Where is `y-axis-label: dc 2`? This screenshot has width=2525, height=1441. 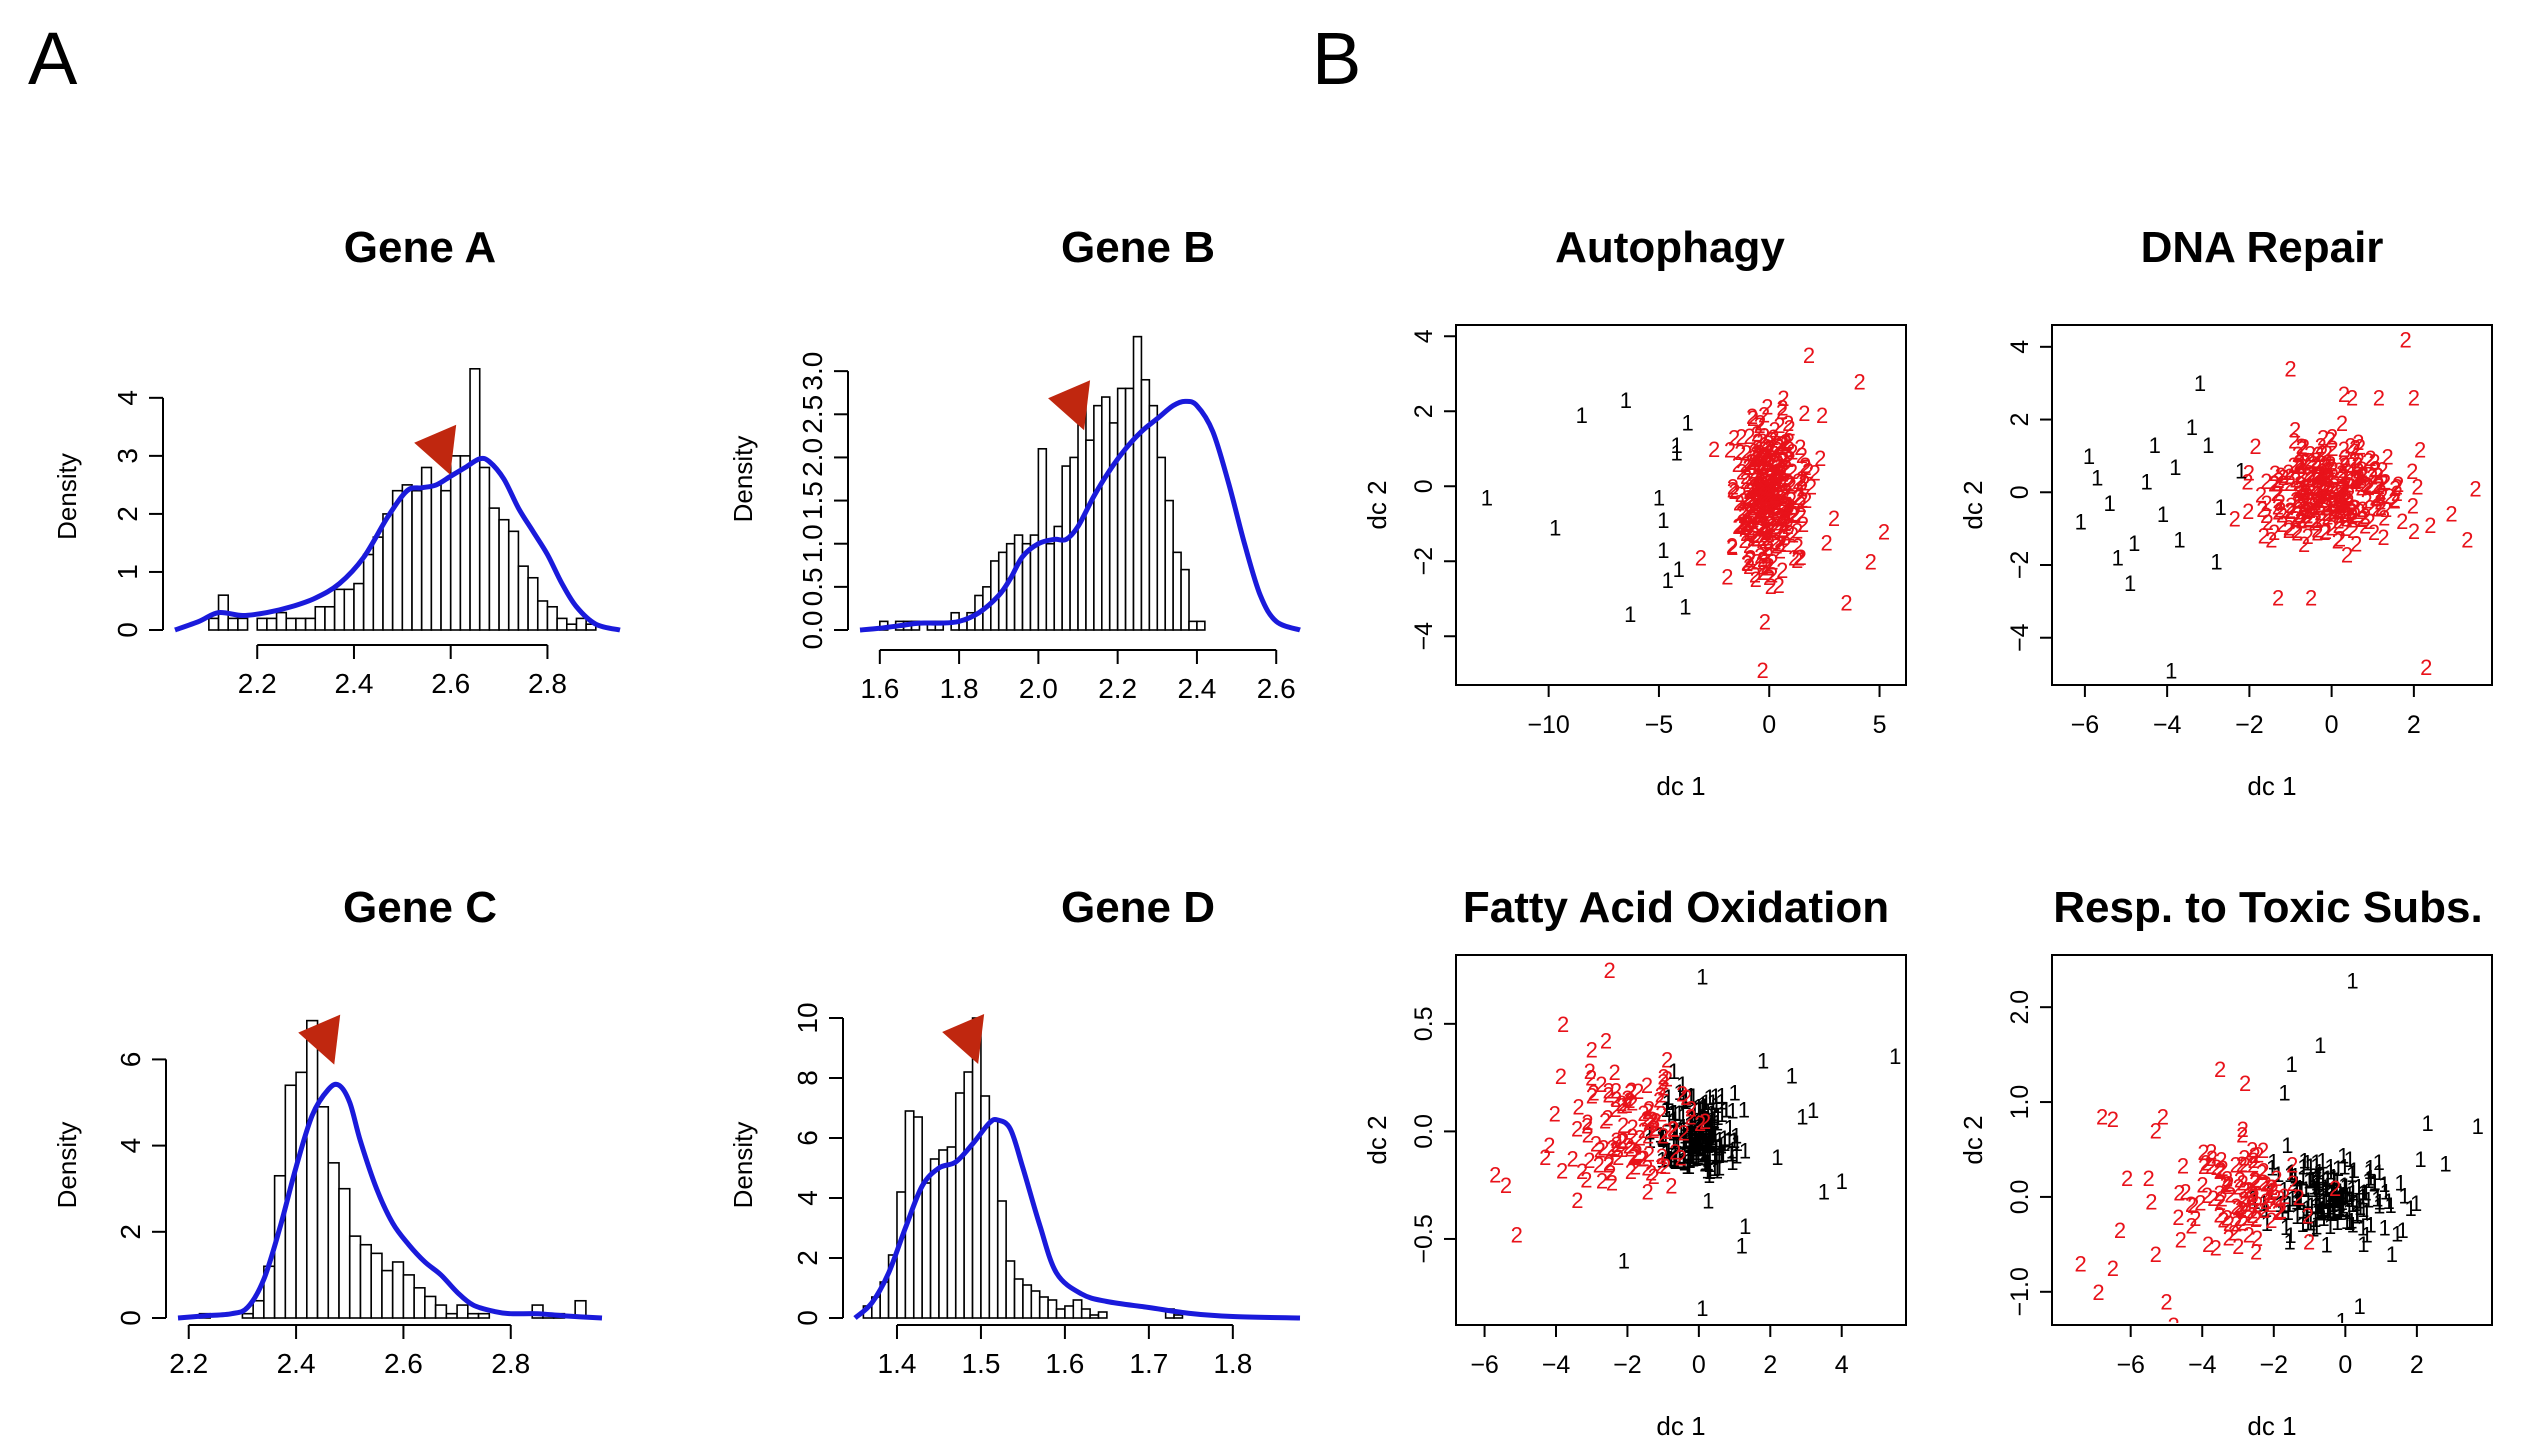
y-axis-label: dc 2 is located at coordinates (1377, 504).